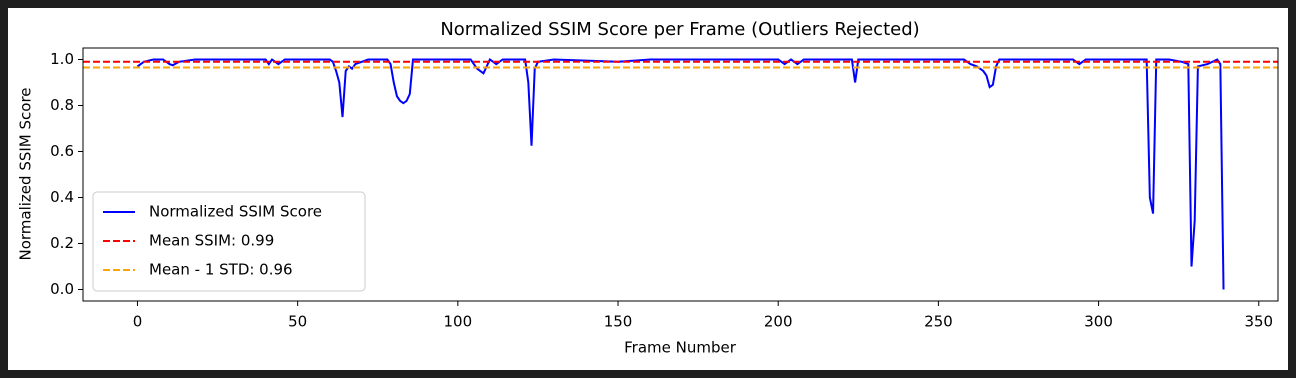 The image size is (1296, 378). What do you see at coordinates (297, 322) in the screenshot?
I see `x-tick-label: 50` at bounding box center [297, 322].